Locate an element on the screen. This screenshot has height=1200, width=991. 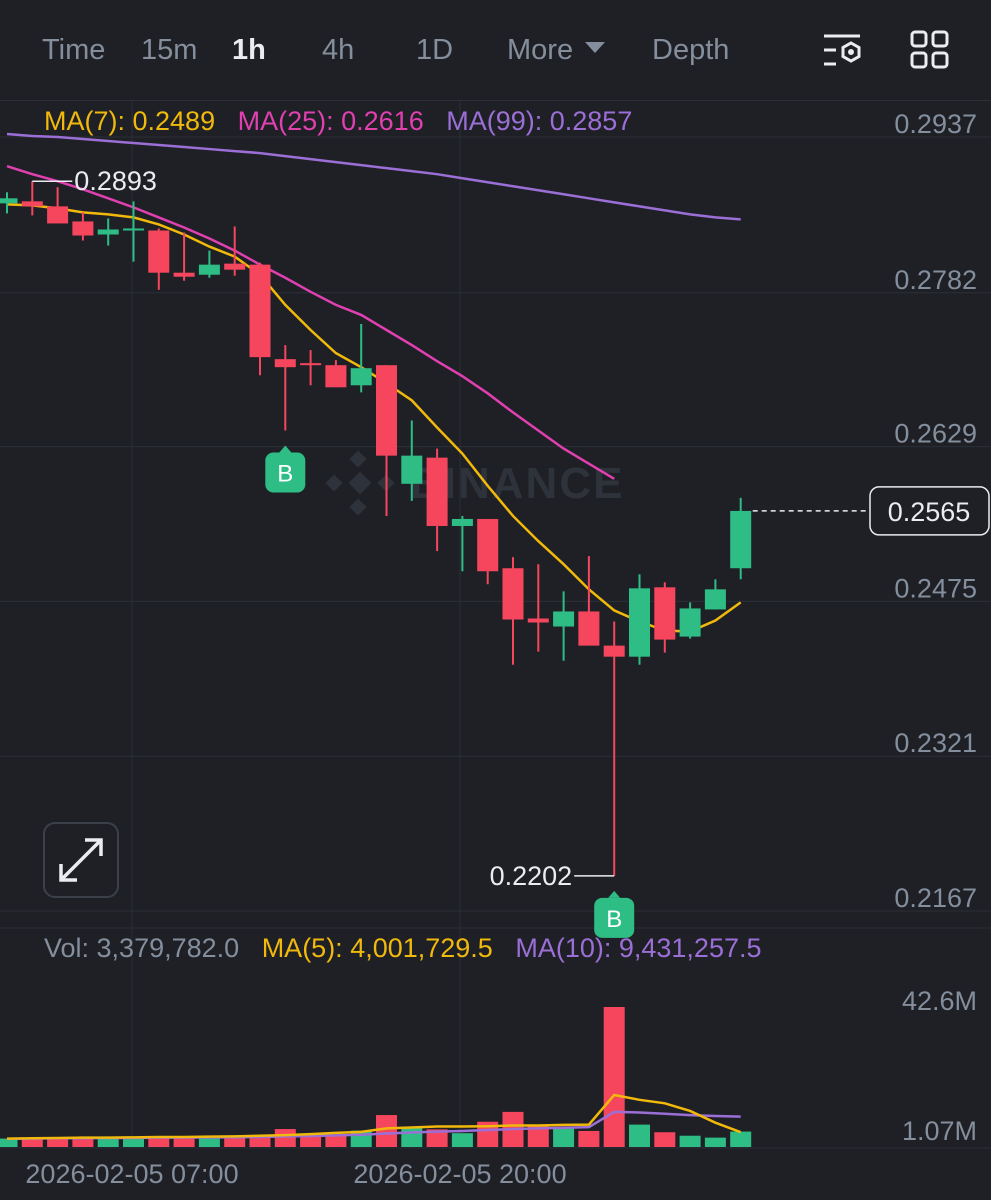
volume-bars is located at coordinates (376, 1077).